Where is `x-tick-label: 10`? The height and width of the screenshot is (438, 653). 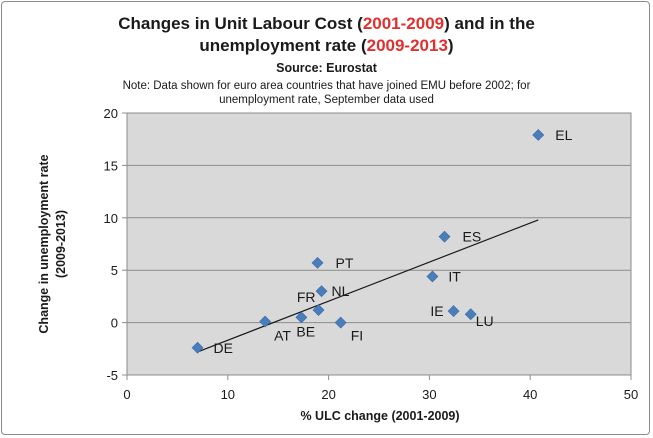
x-tick-label: 10 is located at coordinates (228, 394).